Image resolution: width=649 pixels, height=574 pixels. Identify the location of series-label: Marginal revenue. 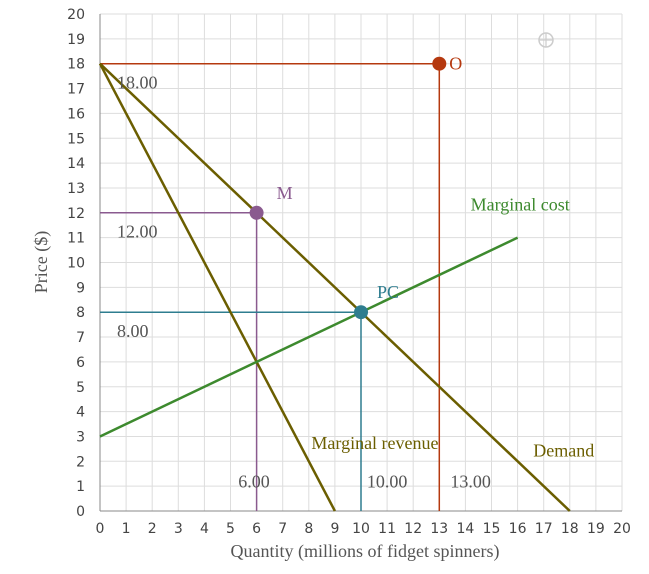
(374, 443).